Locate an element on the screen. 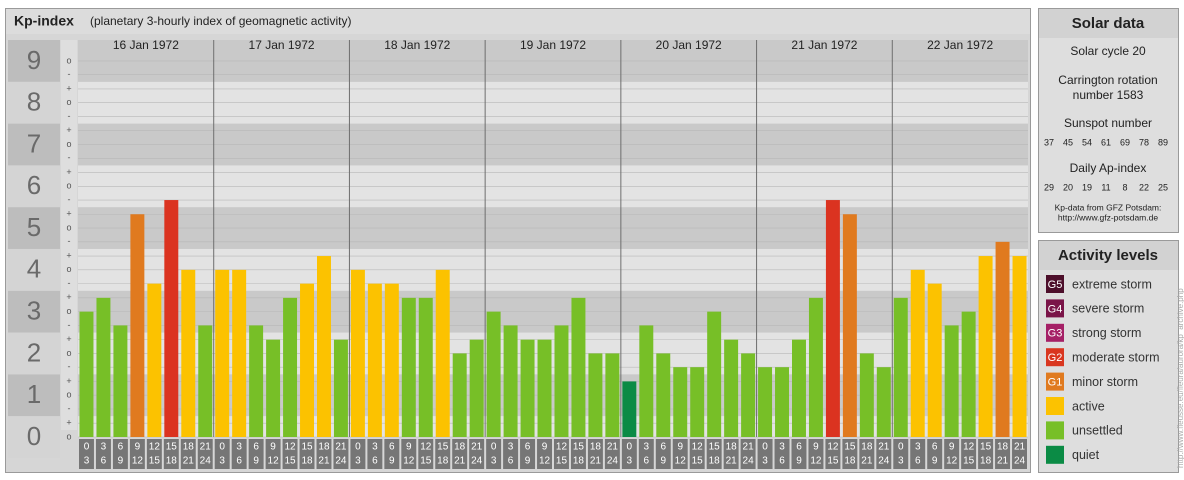 The height and width of the screenshot is (480, 1184). solar-cycle: Solar cycle 20 is located at coordinates (1108, 51).